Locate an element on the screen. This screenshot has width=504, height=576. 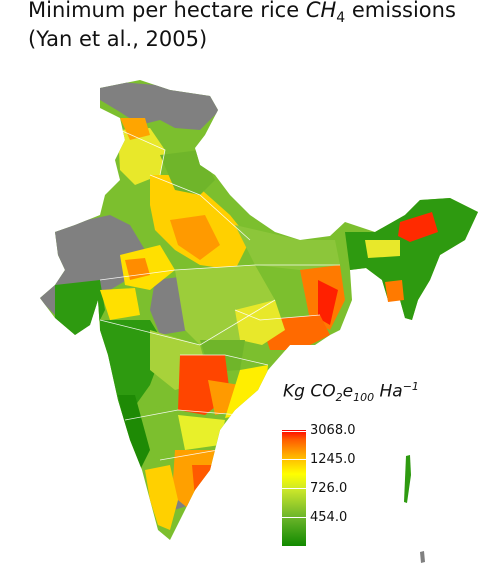
title-line-1: Minimum per hectare rice CH4 emissions is located at coordinates (242, 13).